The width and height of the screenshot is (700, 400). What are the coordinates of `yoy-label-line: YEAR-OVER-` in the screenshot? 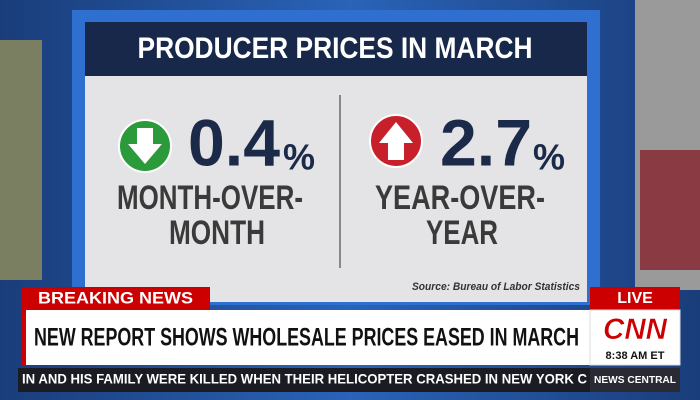 It's located at (460, 198).